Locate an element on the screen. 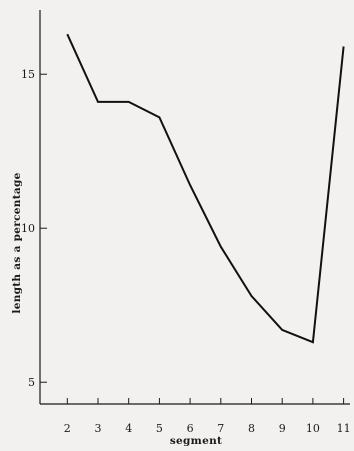  y-tick-label: 15 is located at coordinates (28, 74).